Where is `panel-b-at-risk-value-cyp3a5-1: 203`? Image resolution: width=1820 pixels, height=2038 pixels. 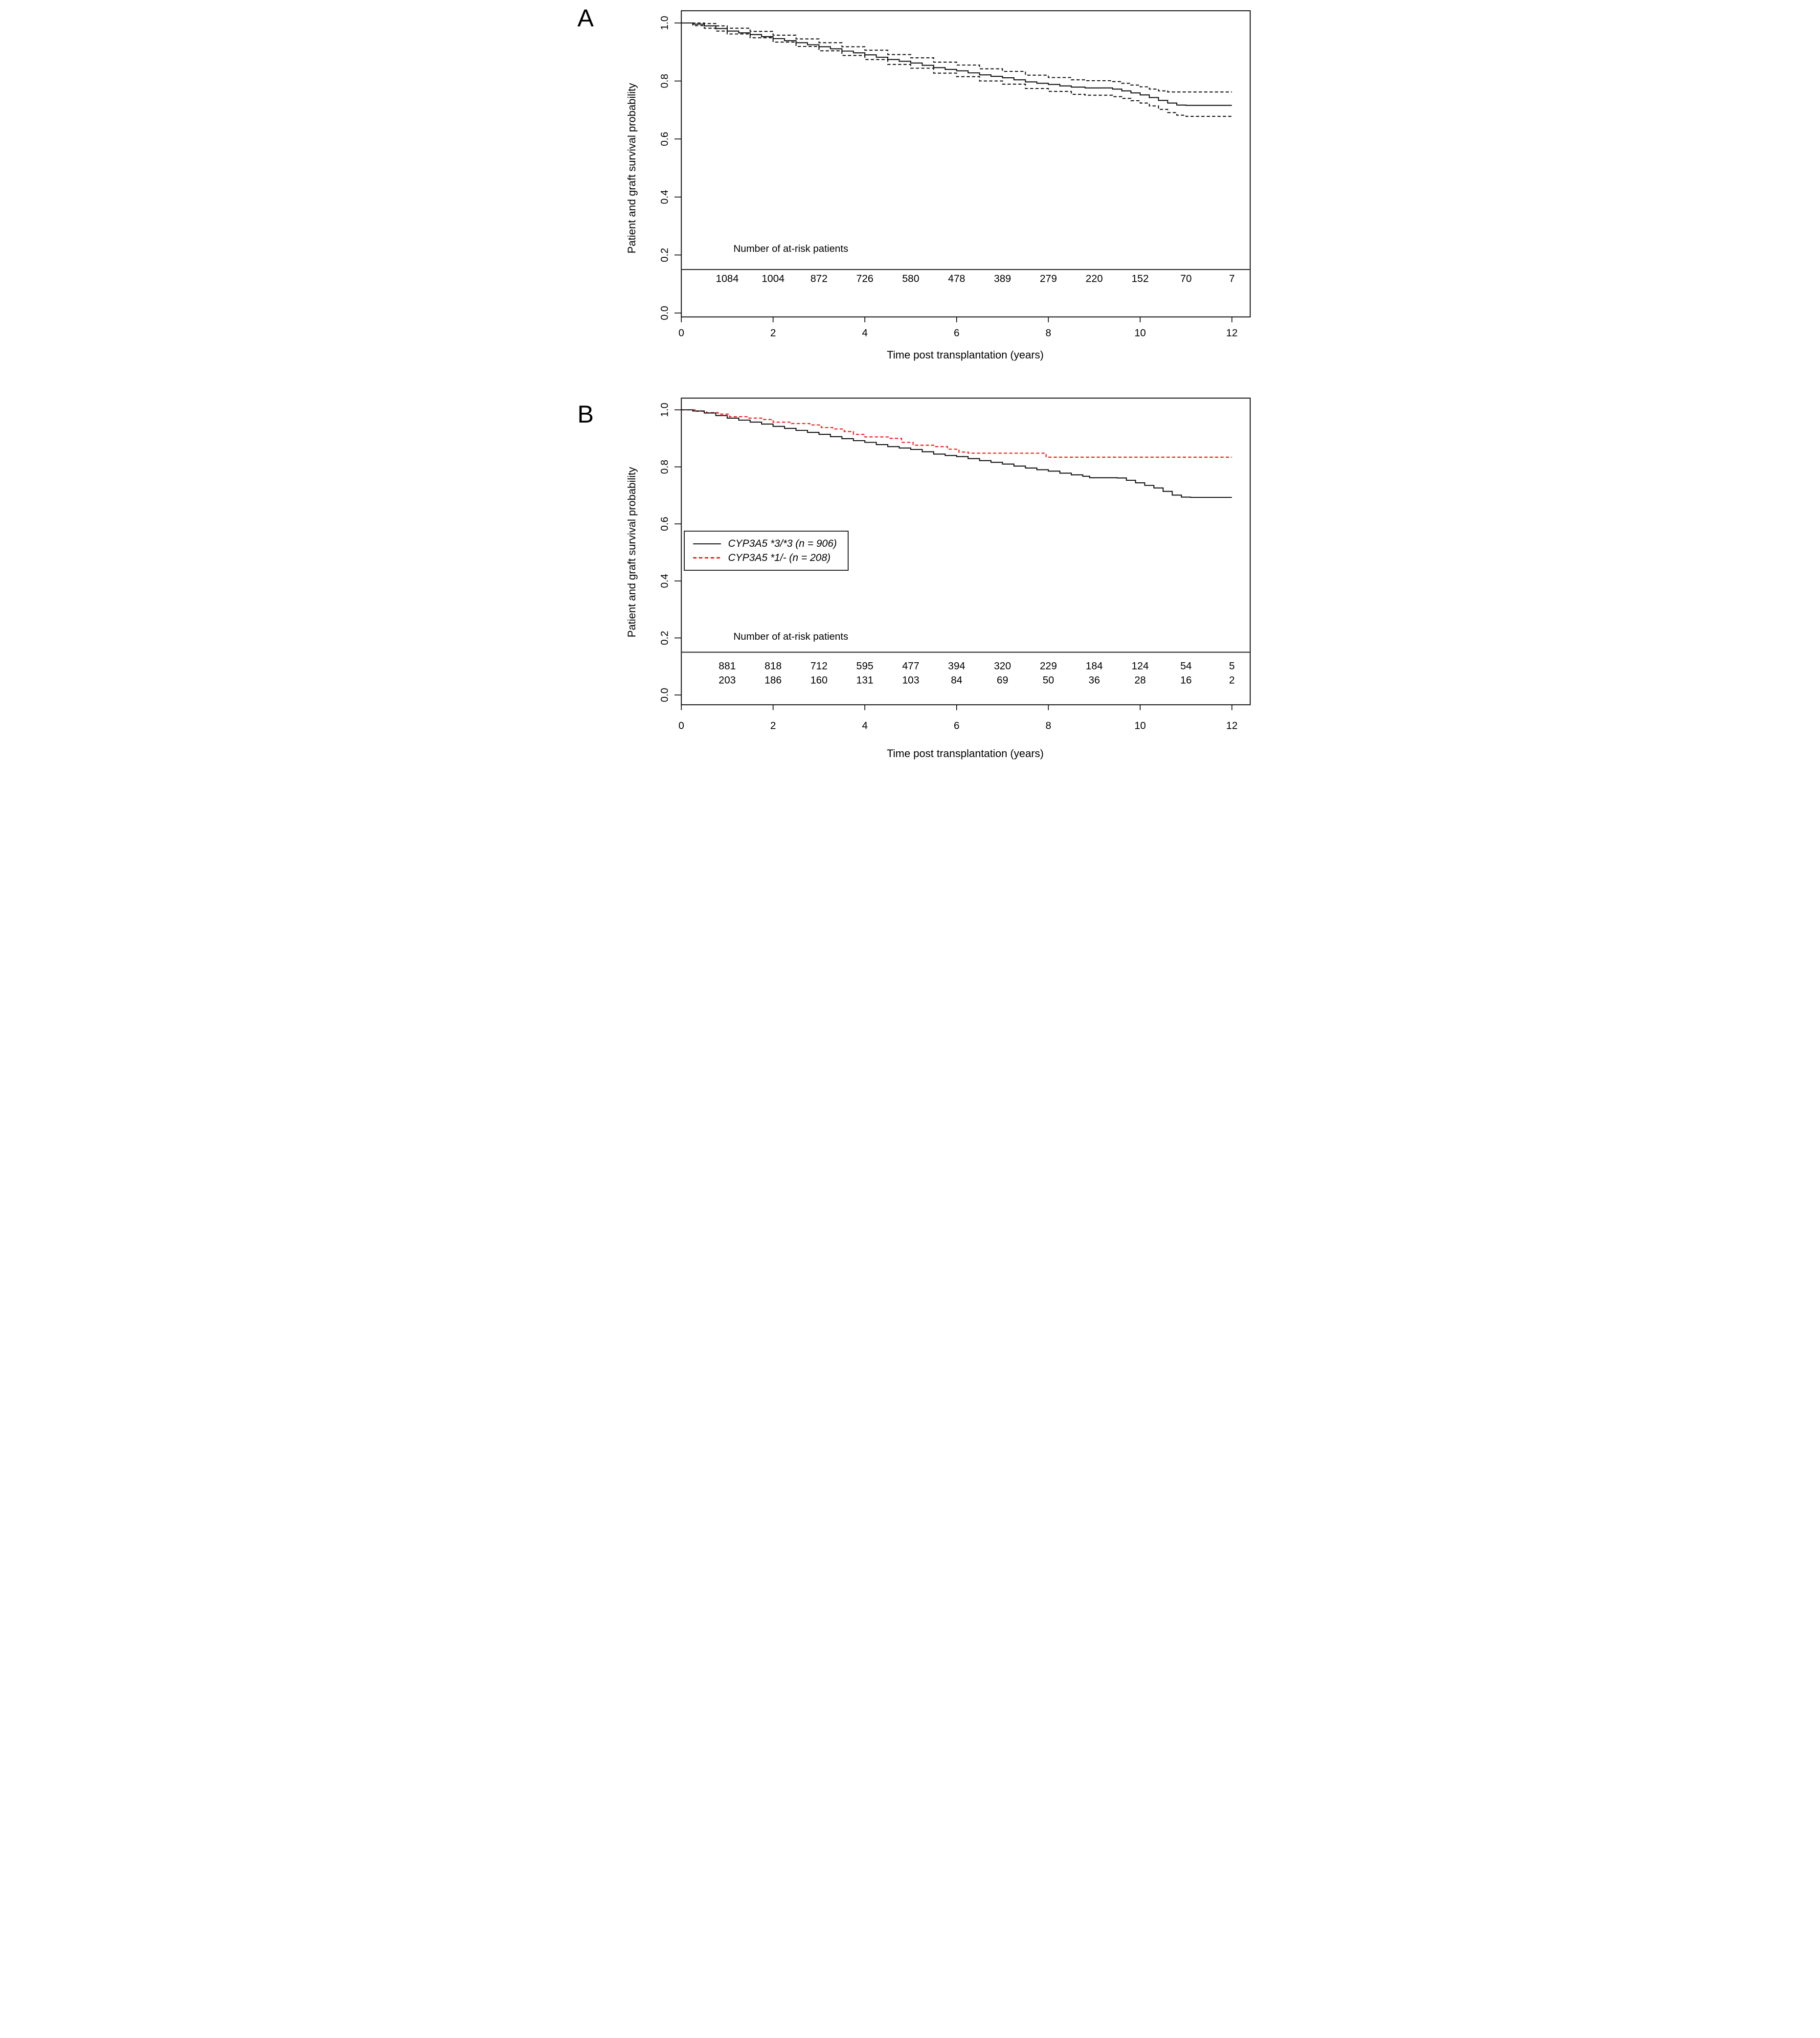 panel-b-at-risk-value-cyp3a5-1: 203 is located at coordinates (727, 680).